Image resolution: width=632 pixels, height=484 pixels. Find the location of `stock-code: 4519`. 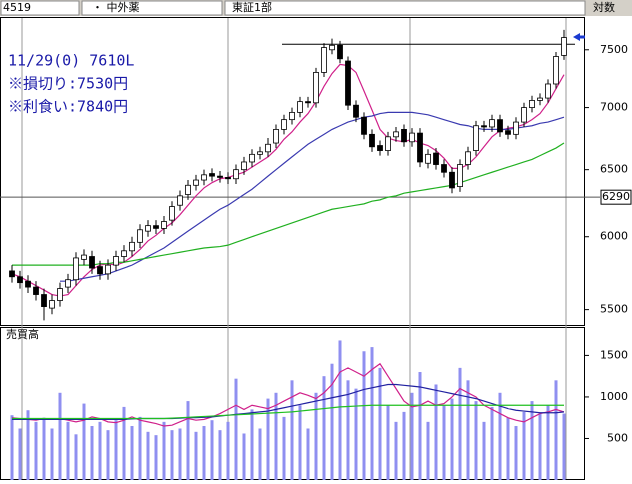

stock-code: 4519 is located at coordinates (17, 7).